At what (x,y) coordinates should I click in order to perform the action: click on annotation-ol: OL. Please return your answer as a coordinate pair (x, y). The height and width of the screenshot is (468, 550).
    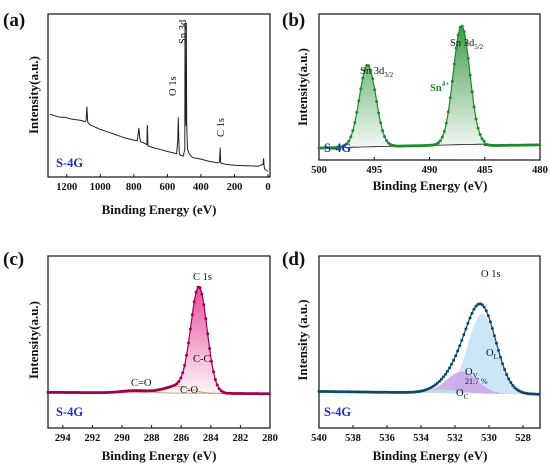
    Looking at the image, I should click on (492, 354).